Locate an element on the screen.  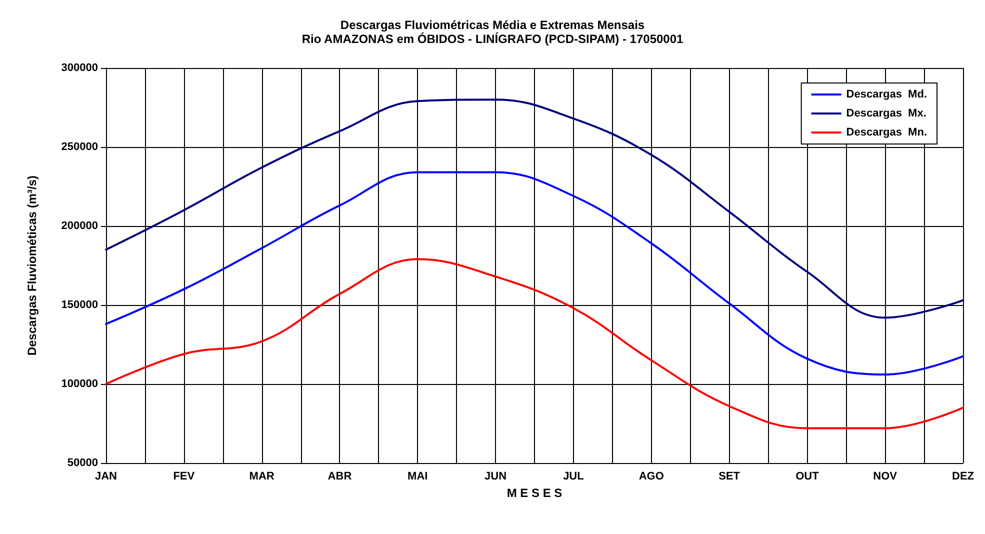
x-tick-label: OUT is located at coordinates (808, 476).